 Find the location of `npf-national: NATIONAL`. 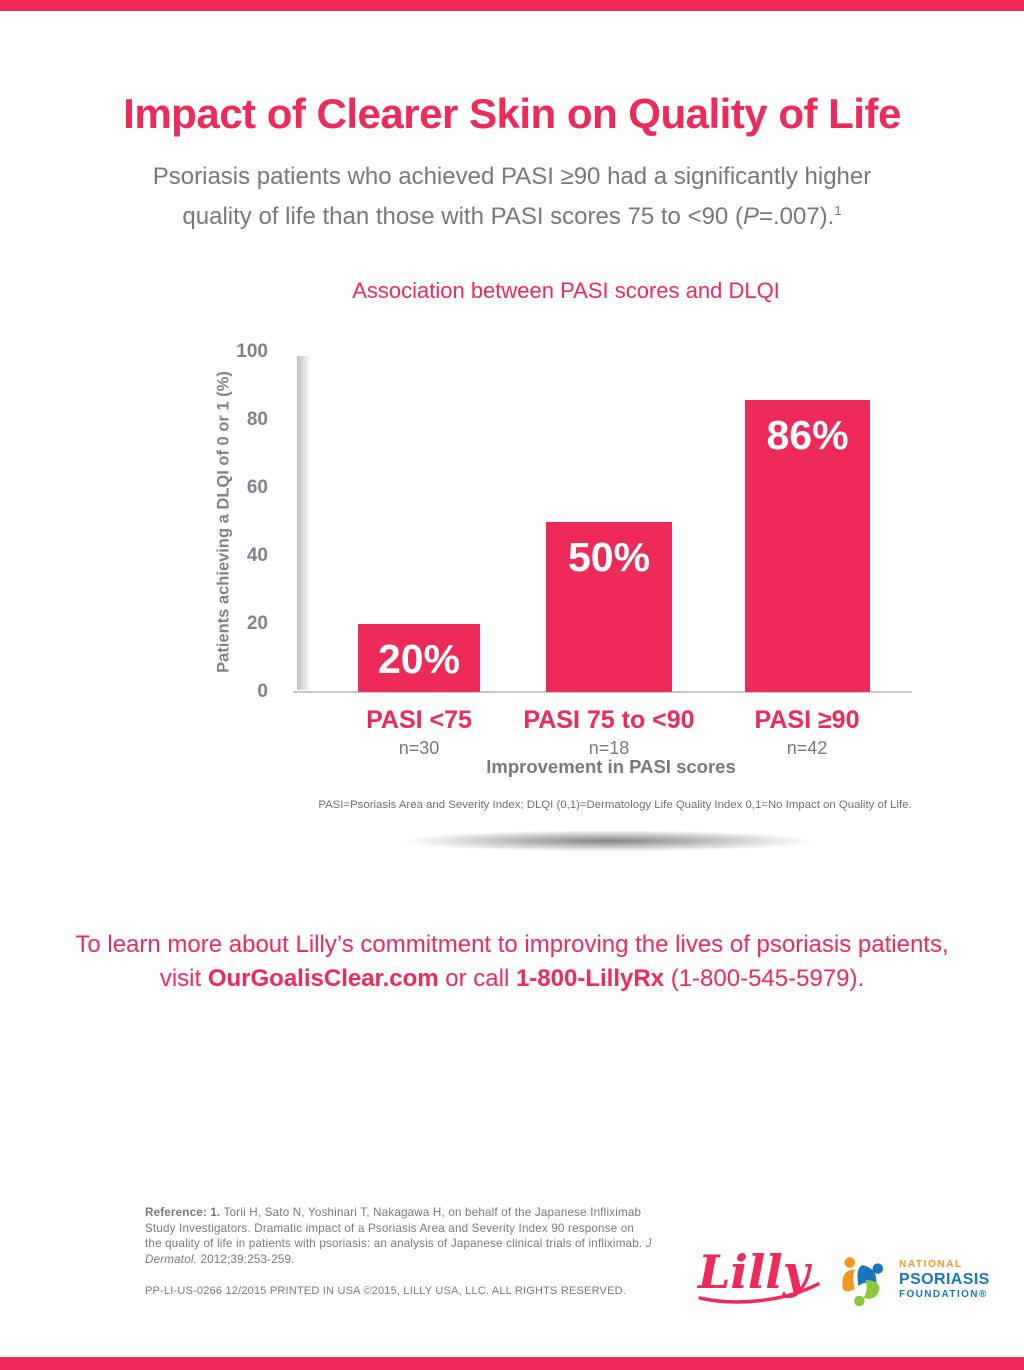

npf-national: NATIONAL is located at coordinates (931, 1264).